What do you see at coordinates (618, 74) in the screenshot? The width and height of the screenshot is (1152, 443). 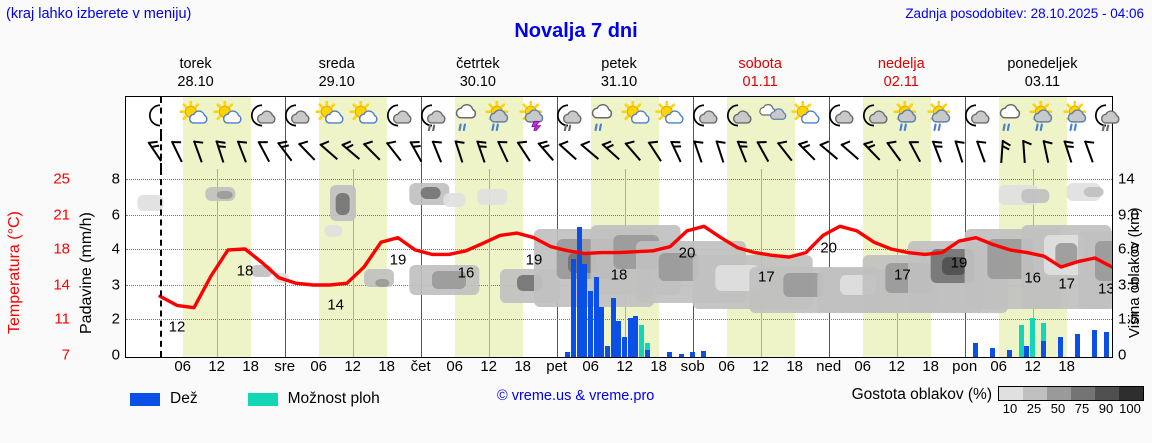 I see `day-header-petek: petek 31.10` at bounding box center [618, 74].